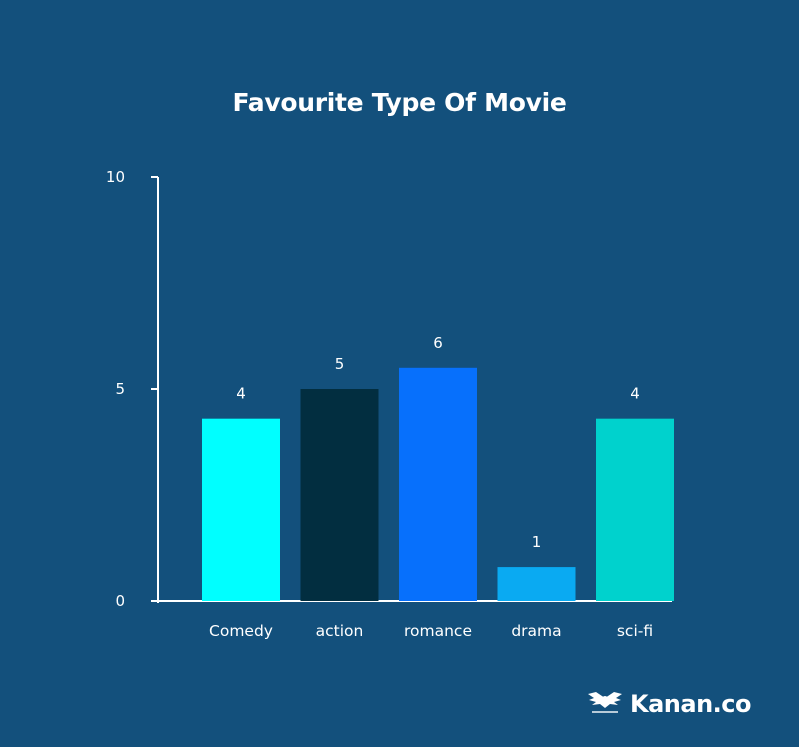  What do you see at coordinates (339, 495) in the screenshot?
I see `bar-action` at bounding box center [339, 495].